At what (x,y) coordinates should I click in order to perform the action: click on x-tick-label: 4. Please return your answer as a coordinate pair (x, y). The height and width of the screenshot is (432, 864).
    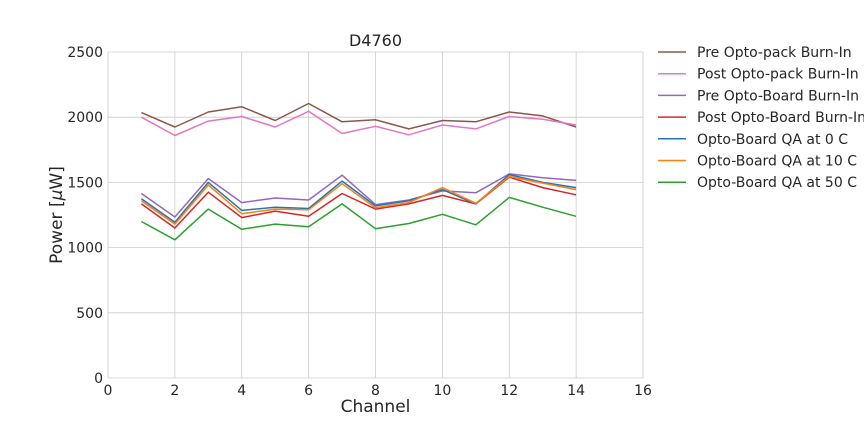
    Looking at the image, I should click on (241, 391).